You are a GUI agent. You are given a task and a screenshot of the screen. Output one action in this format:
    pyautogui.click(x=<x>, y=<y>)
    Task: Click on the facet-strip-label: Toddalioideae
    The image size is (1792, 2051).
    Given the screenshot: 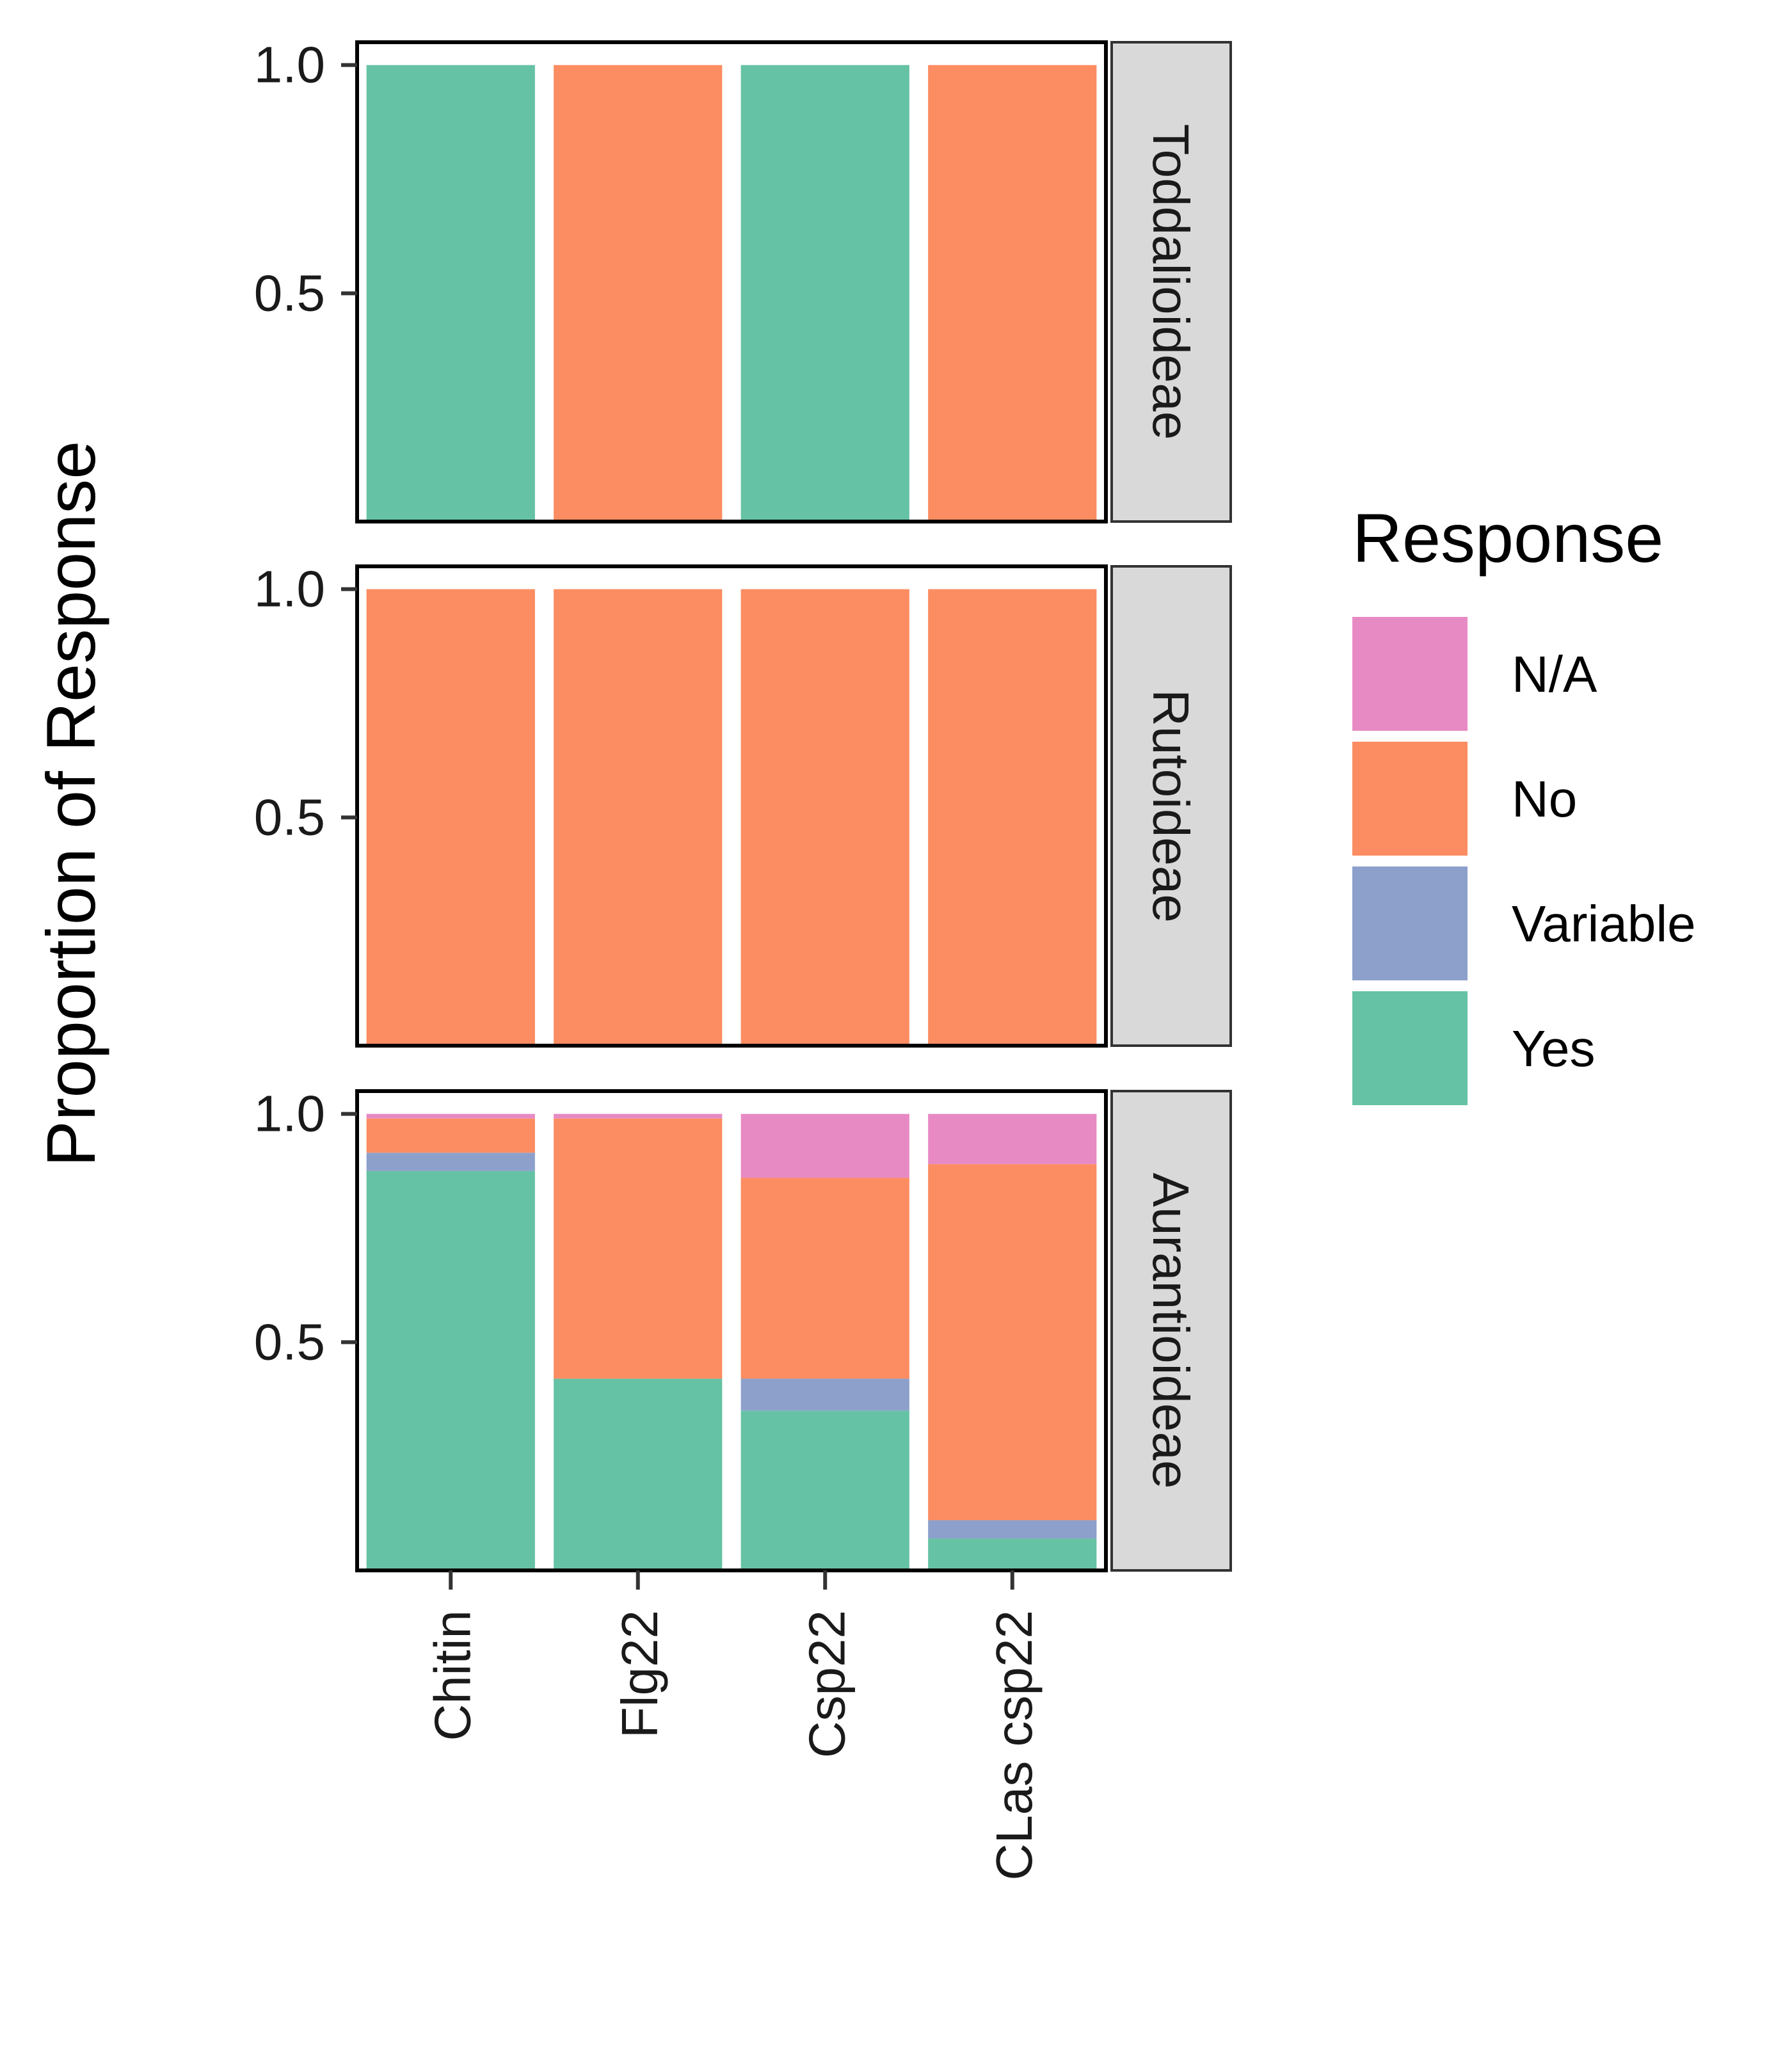 What is the action you would take?
    pyautogui.click(x=1170, y=282)
    